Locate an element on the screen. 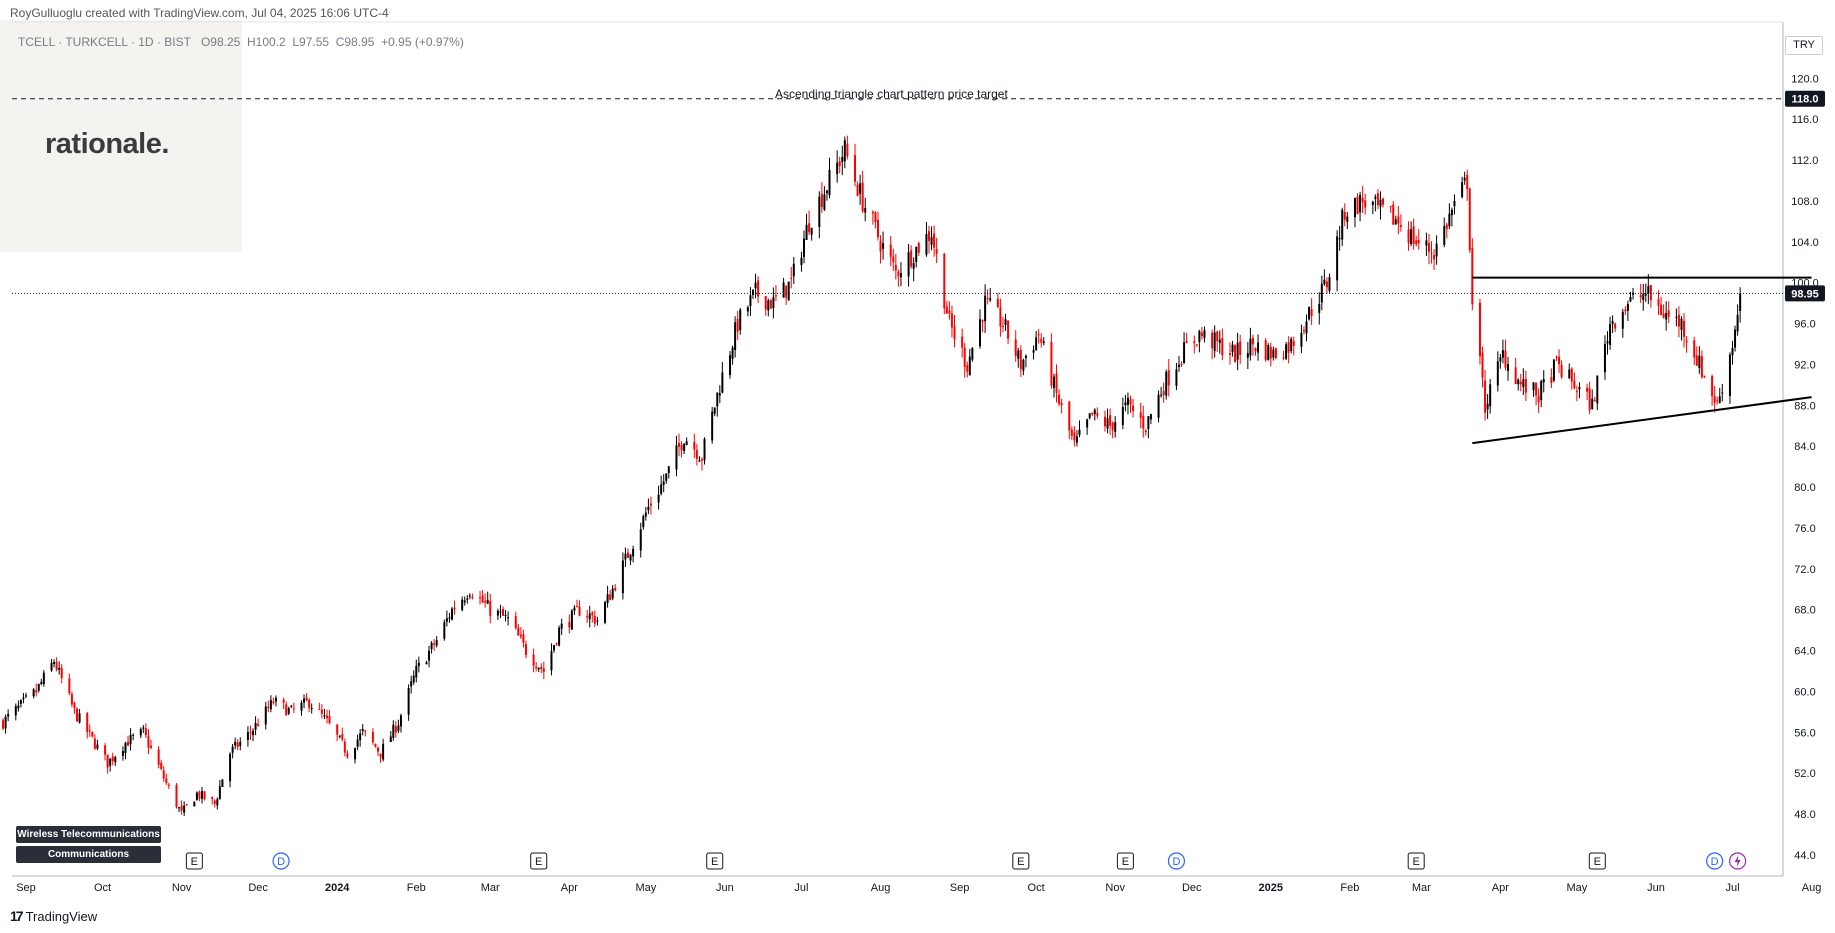  earnings-marker is located at coordinates (1021, 861).